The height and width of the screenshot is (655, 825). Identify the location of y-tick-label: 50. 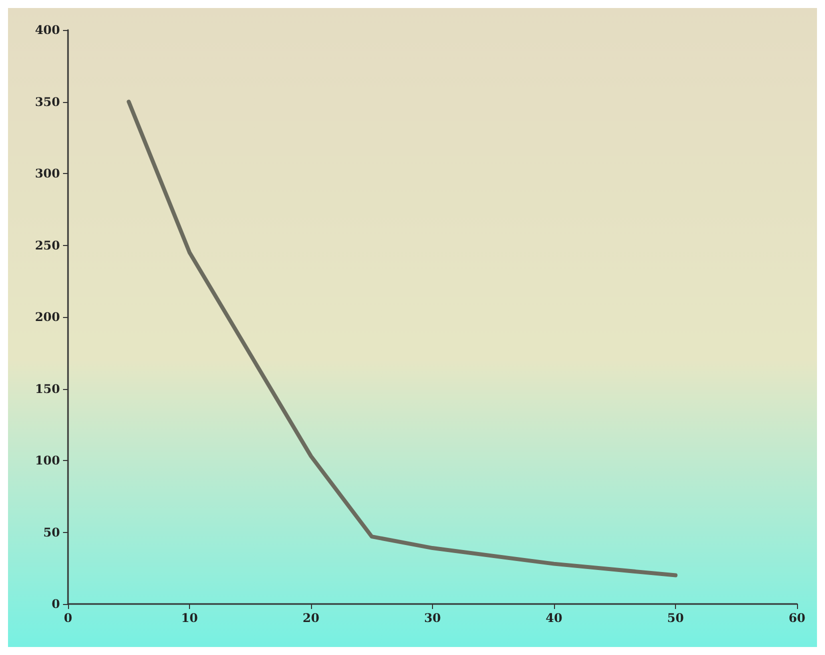
(51, 532).